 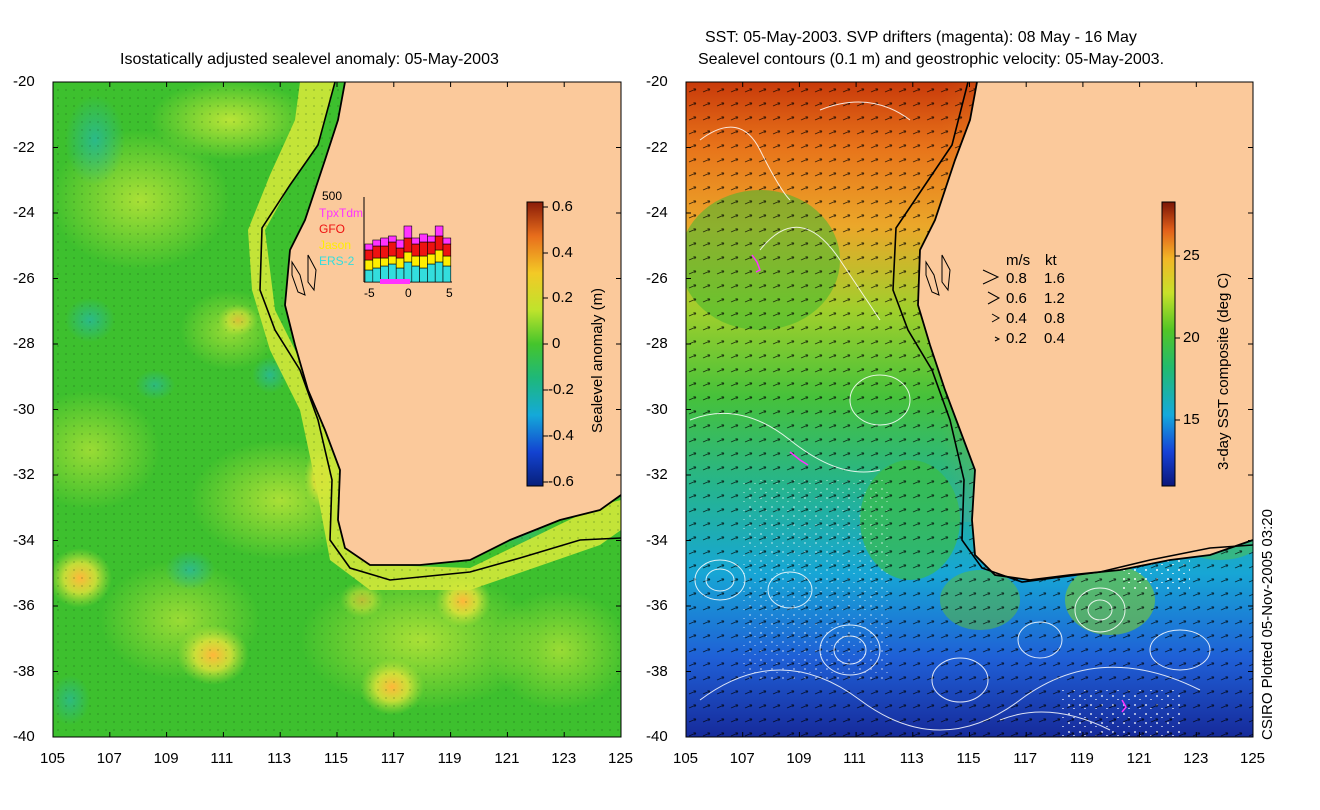 What do you see at coordinates (1018, 260) in the screenshot?
I see `velocity-header-ms: m/s` at bounding box center [1018, 260].